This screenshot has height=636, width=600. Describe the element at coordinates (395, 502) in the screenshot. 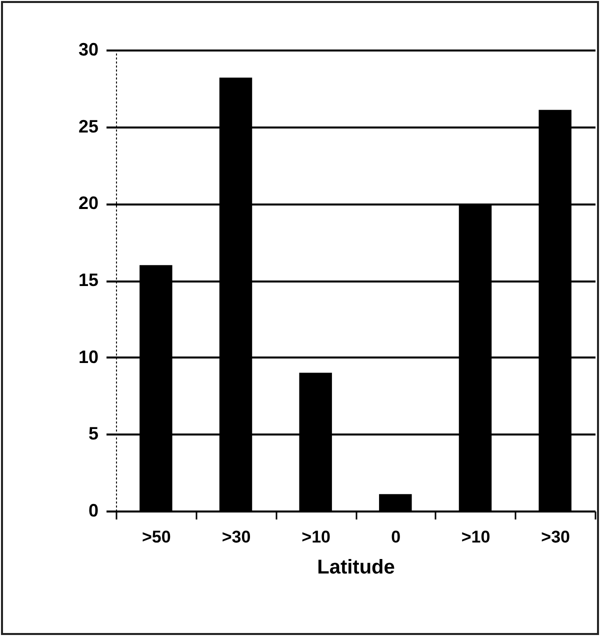

I see `bar` at that location.